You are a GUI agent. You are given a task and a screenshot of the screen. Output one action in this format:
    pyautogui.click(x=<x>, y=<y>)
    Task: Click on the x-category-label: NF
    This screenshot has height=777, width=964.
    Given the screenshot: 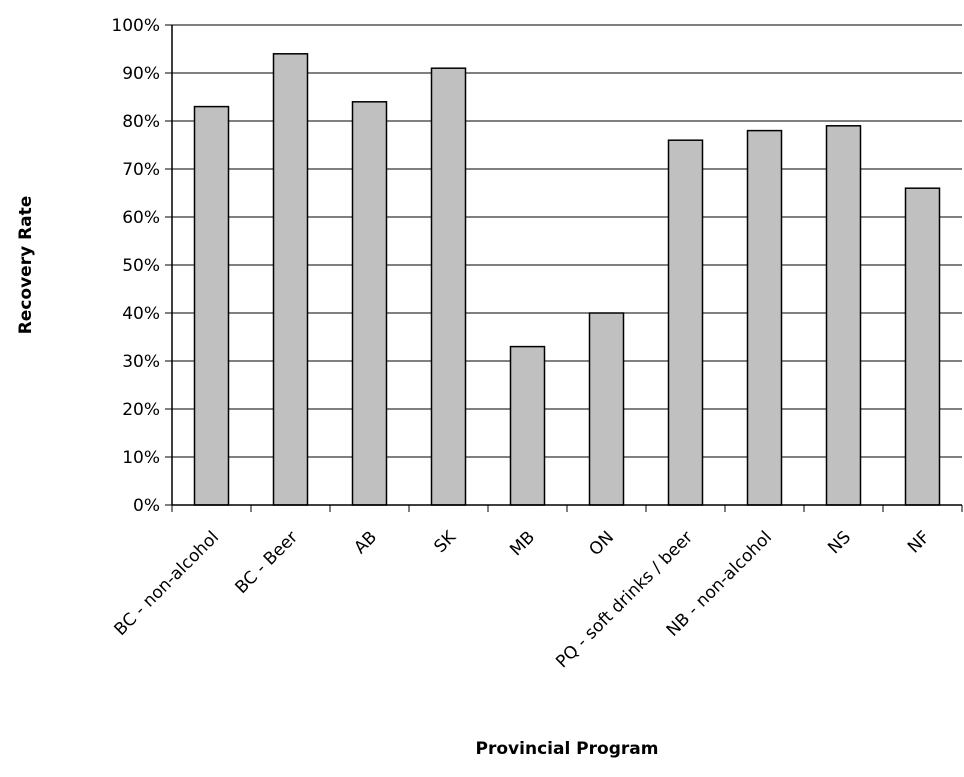 What is the action you would take?
    pyautogui.click(x=919, y=542)
    